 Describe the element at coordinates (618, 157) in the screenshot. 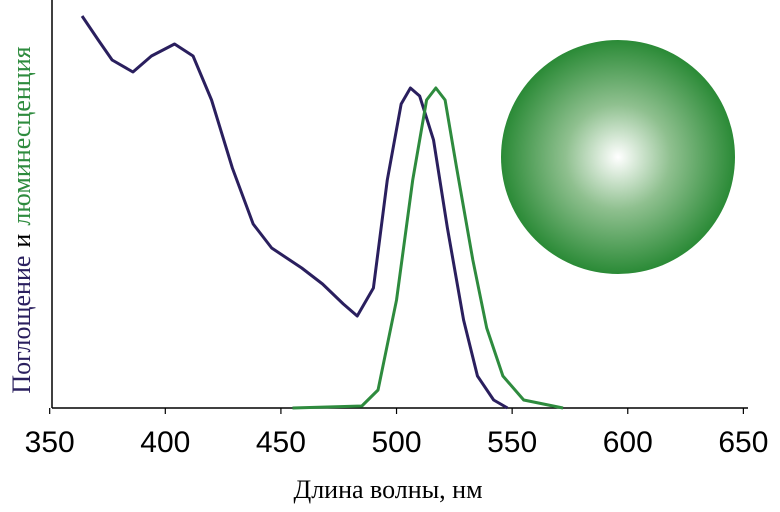

I see `green-sphere` at that location.